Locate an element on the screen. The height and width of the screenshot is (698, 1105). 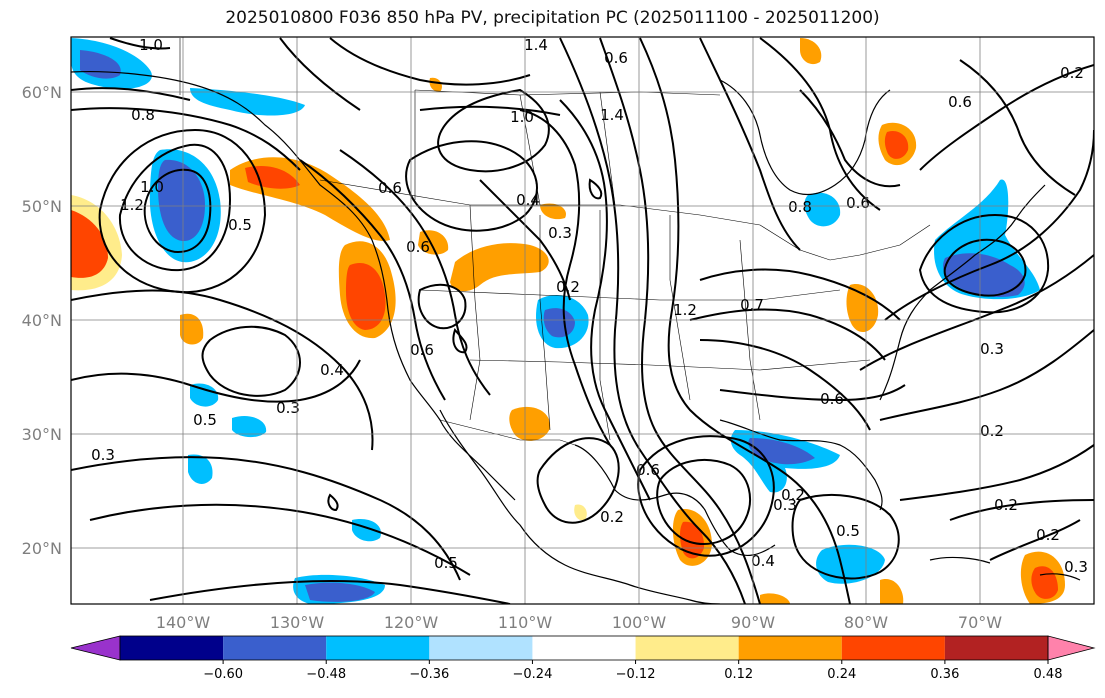
lat-label-20: 20°N is located at coordinates (42, 548).